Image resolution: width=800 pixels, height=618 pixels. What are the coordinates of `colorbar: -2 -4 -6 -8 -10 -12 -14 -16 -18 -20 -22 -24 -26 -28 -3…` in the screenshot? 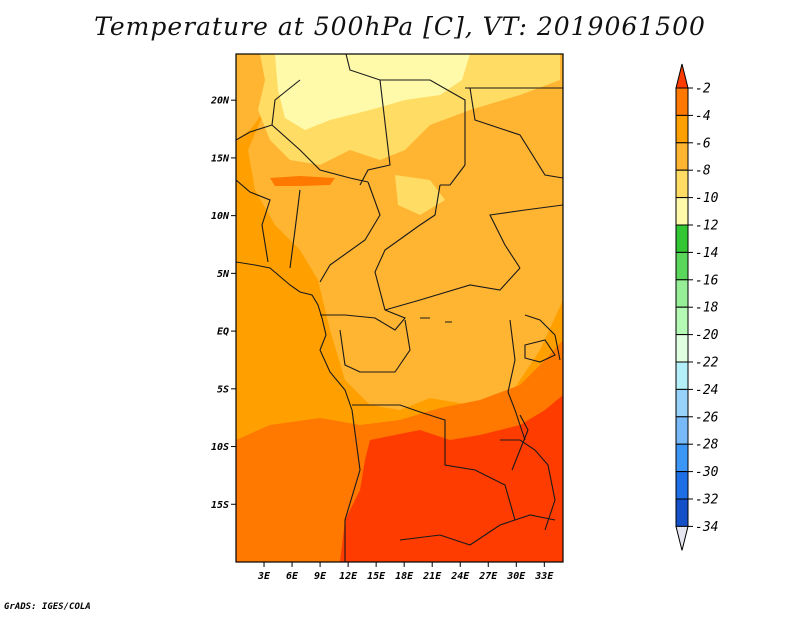 It's located at (697, 307).